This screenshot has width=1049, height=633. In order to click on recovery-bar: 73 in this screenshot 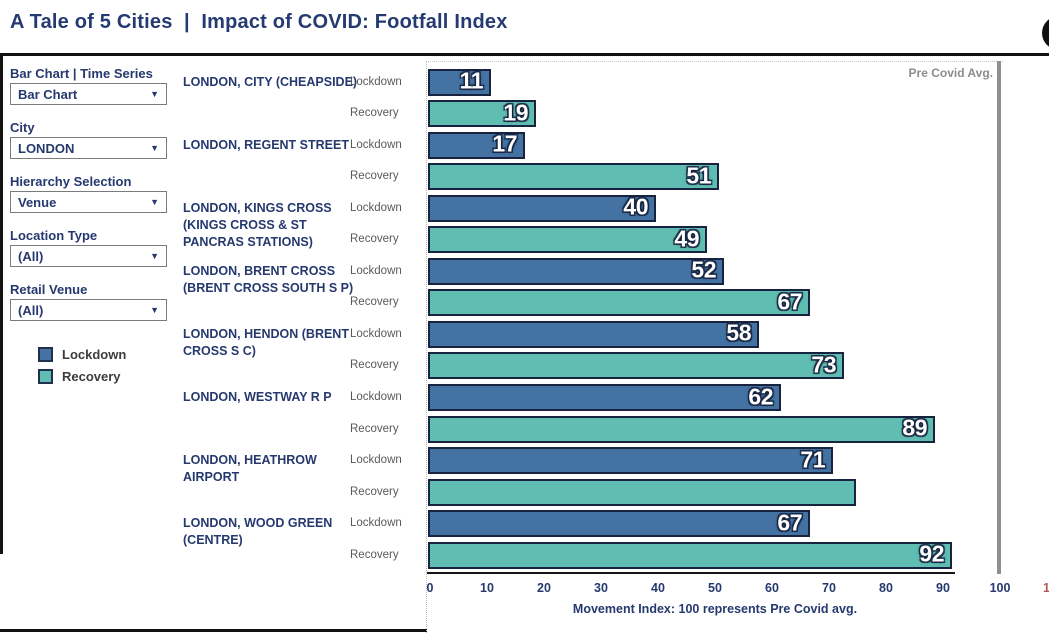, I will do `click(636, 365)`.